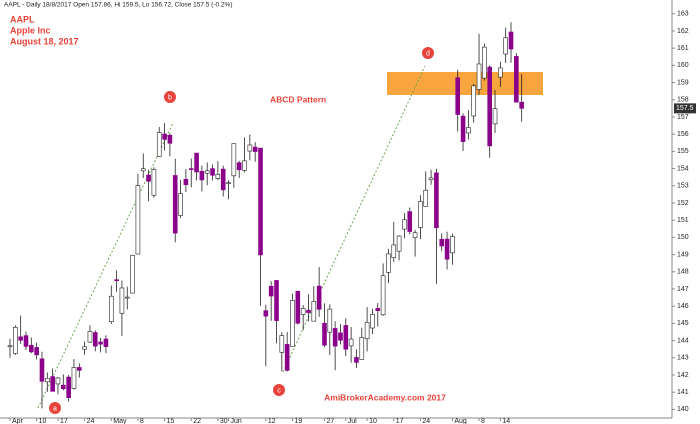 The width and height of the screenshot is (700, 424). Describe the element at coordinates (272, 421) in the screenshot. I see `x-tick-label: 12` at that location.